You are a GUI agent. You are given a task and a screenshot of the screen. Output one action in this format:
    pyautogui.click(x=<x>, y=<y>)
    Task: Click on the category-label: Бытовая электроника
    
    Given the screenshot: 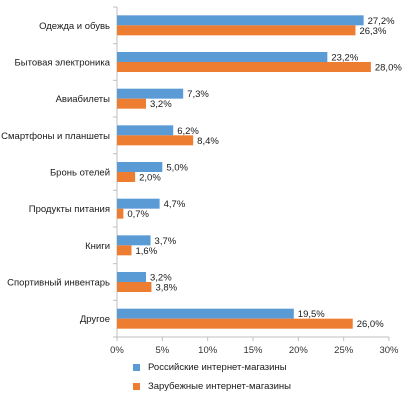 What is the action you would take?
    pyautogui.click(x=63, y=63)
    